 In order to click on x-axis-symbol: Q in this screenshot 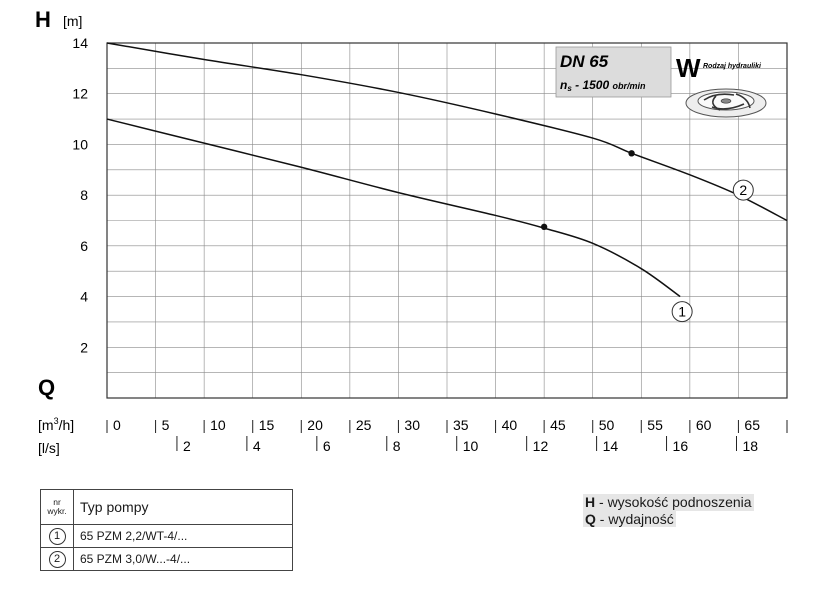, I will do `click(46, 387)`.